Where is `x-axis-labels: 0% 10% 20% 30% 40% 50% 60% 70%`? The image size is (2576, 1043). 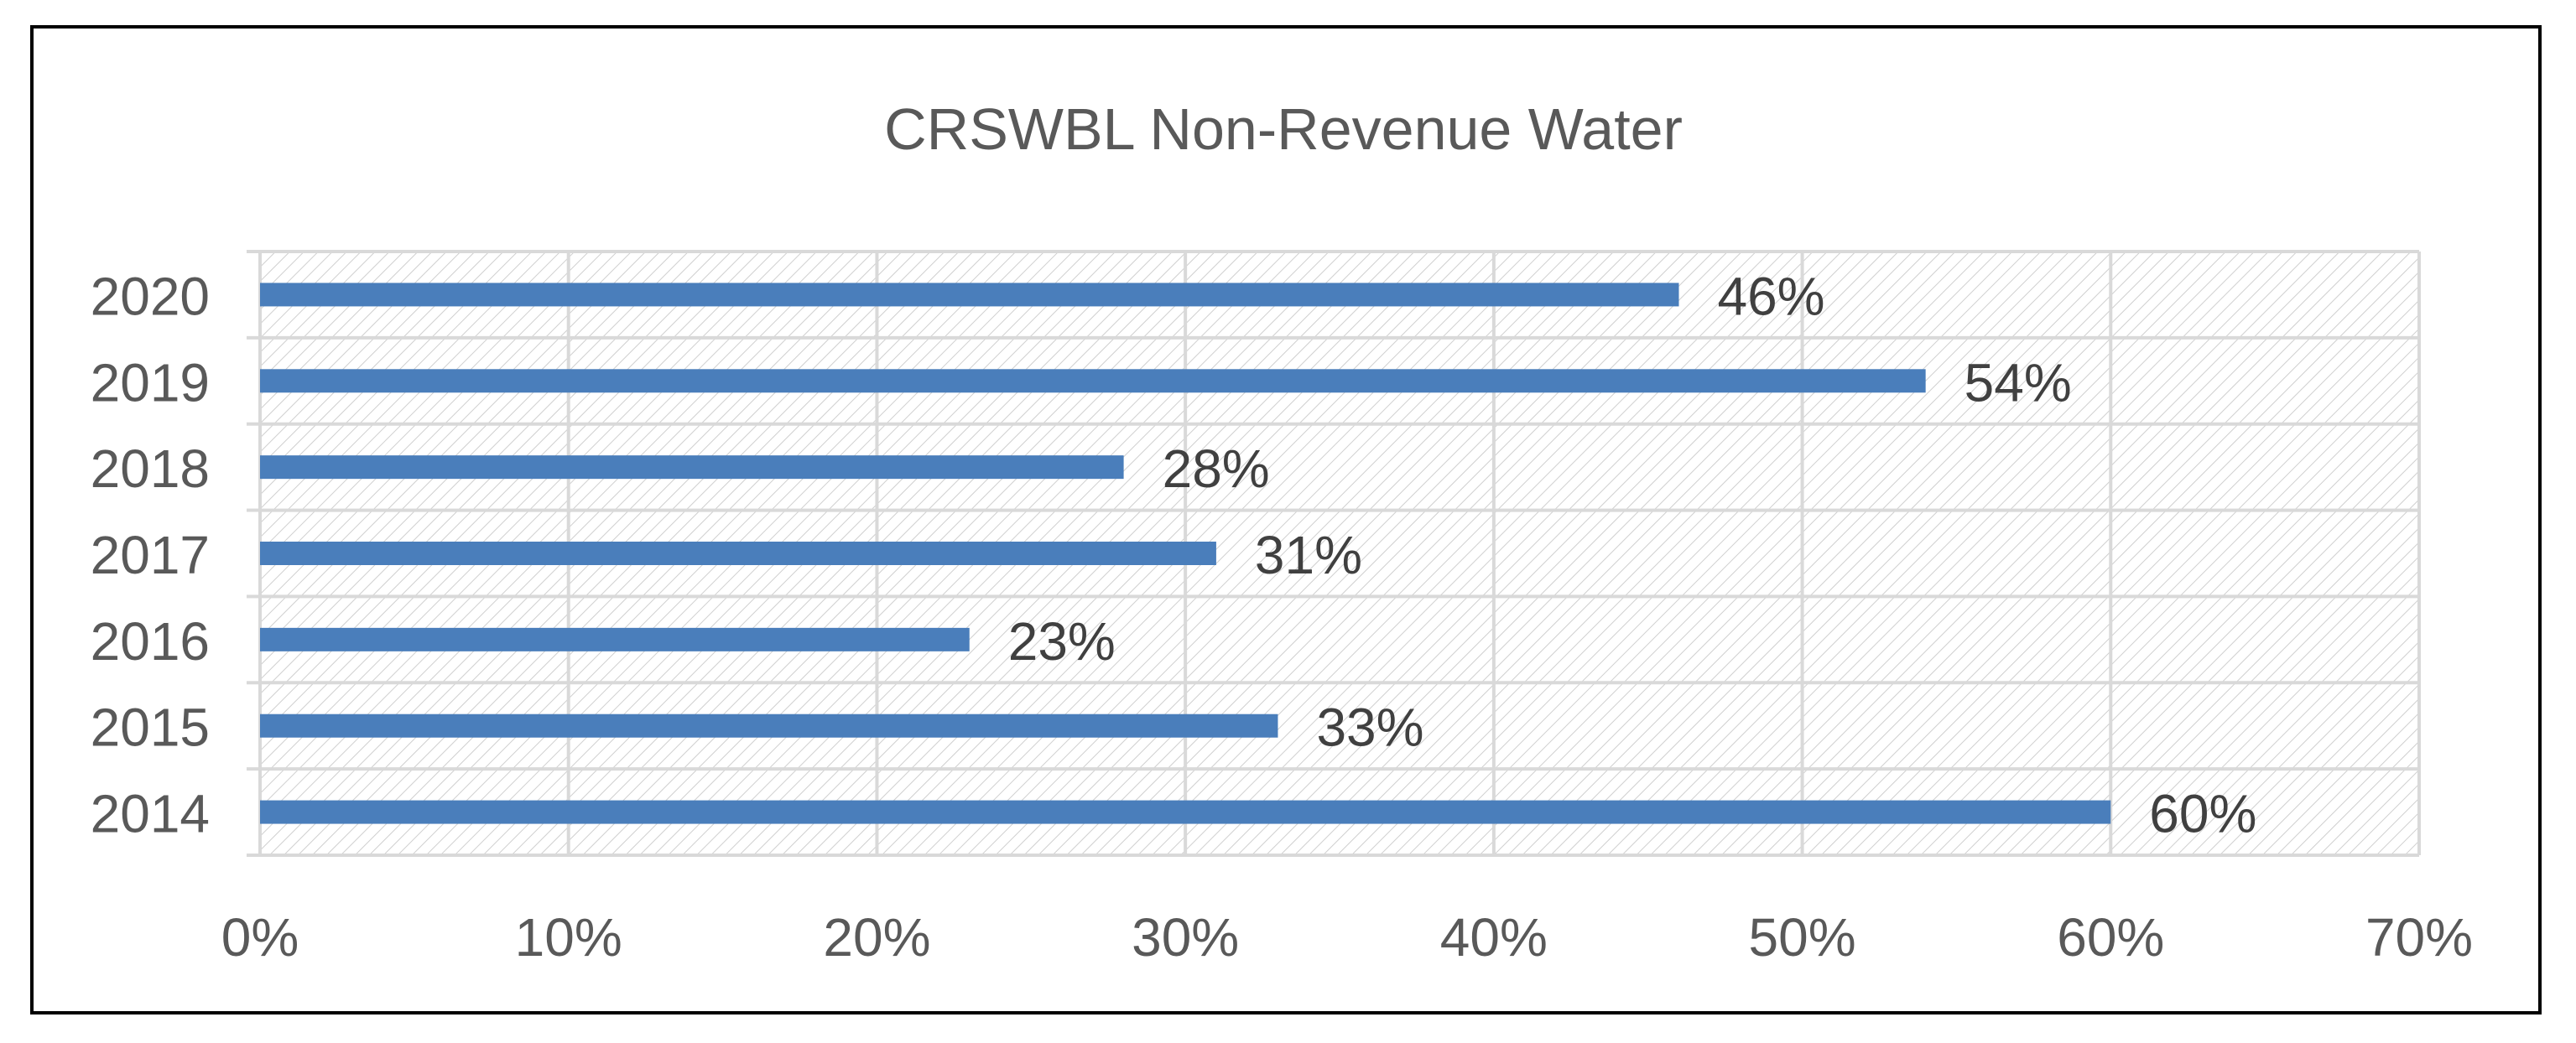 x-axis-labels: 0% 10% 20% 30% 40% 50% 60% 70% is located at coordinates (1347, 938).